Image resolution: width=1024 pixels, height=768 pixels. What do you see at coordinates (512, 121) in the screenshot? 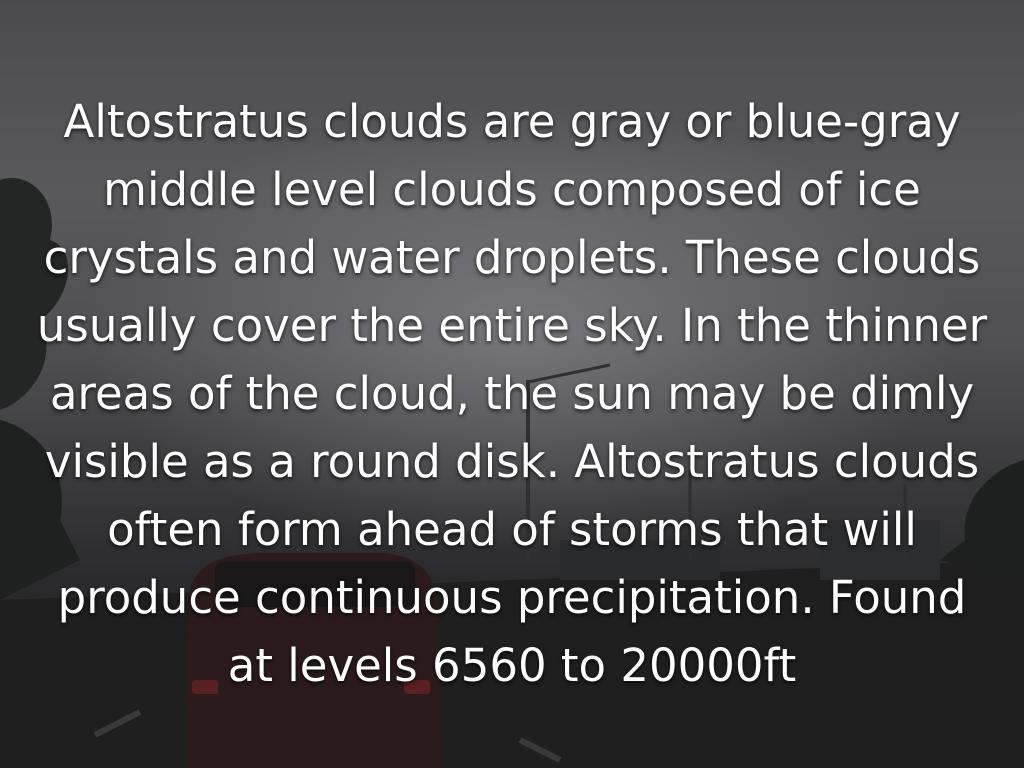
I see `text-line: Altostratus clouds are gray or blue-gray` at bounding box center [512, 121].